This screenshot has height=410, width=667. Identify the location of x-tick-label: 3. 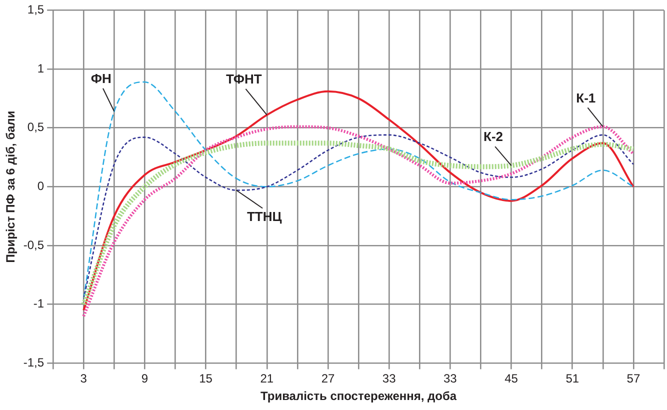
(84, 379).